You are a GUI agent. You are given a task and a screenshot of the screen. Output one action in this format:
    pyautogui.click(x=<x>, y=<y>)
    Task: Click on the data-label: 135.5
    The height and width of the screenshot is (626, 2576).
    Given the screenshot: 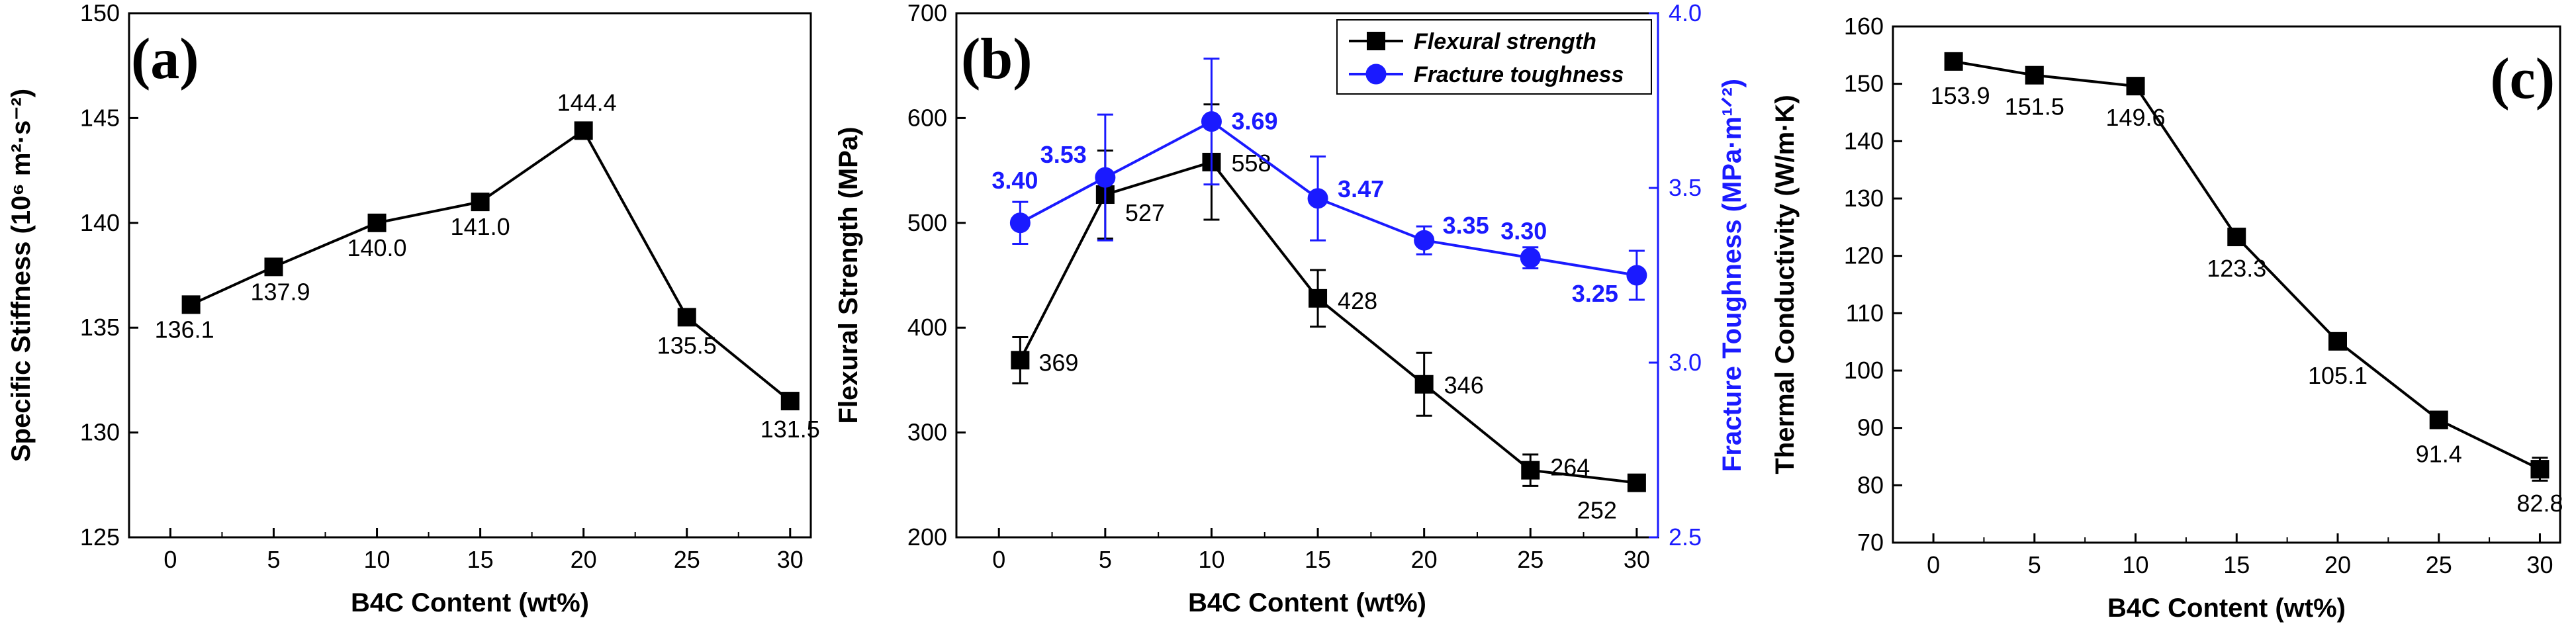 What is the action you would take?
    pyautogui.click(x=687, y=345)
    